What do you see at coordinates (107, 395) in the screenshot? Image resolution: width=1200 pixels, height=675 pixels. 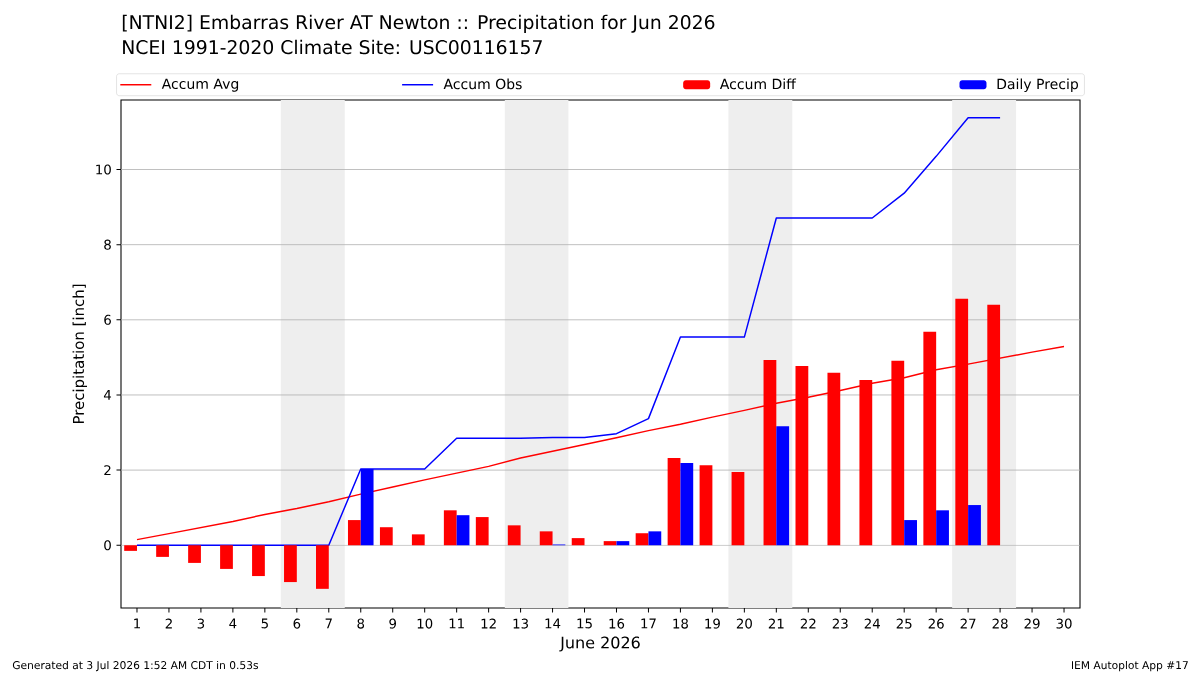 I see `y-tick-label: 4` at bounding box center [107, 395].